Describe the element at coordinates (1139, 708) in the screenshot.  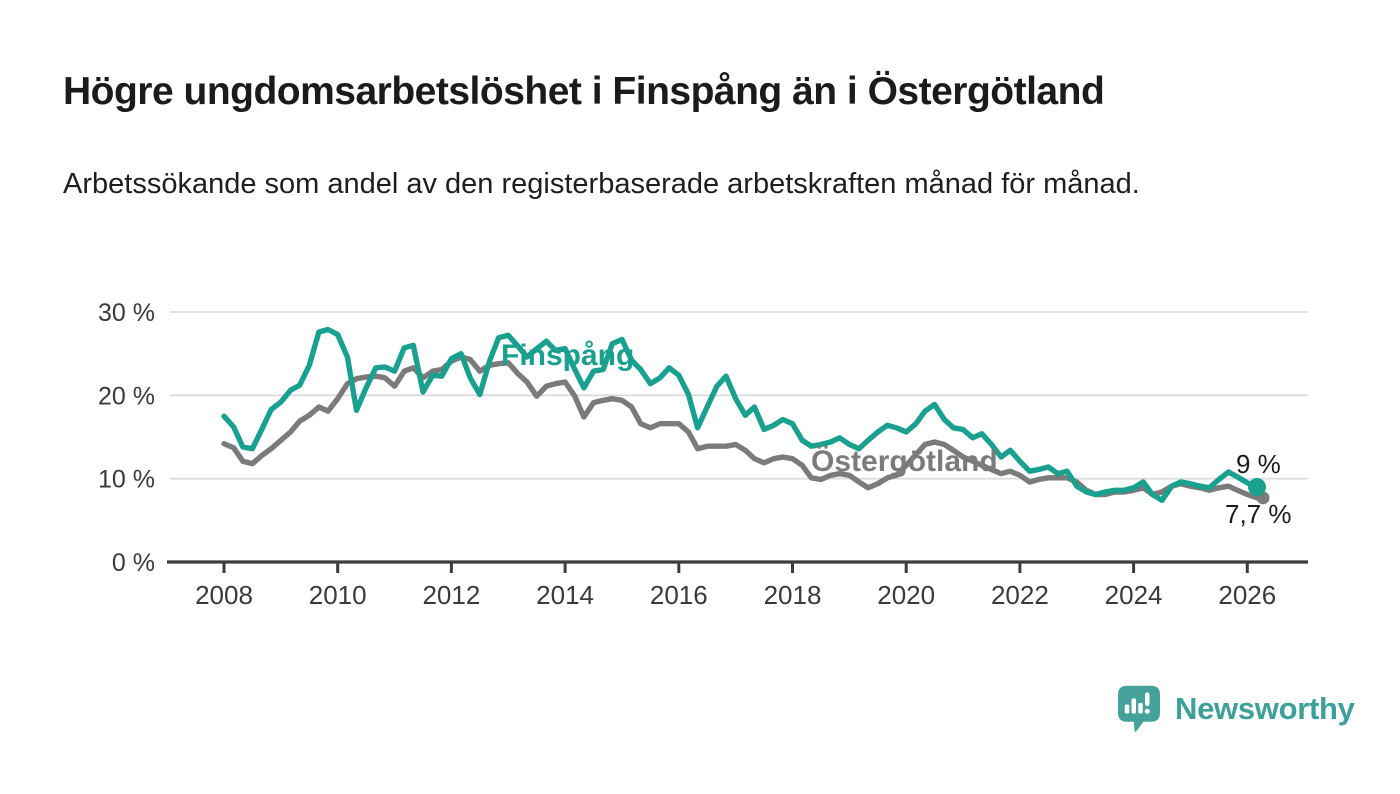
I see `newsworthy-logo-icon` at that location.